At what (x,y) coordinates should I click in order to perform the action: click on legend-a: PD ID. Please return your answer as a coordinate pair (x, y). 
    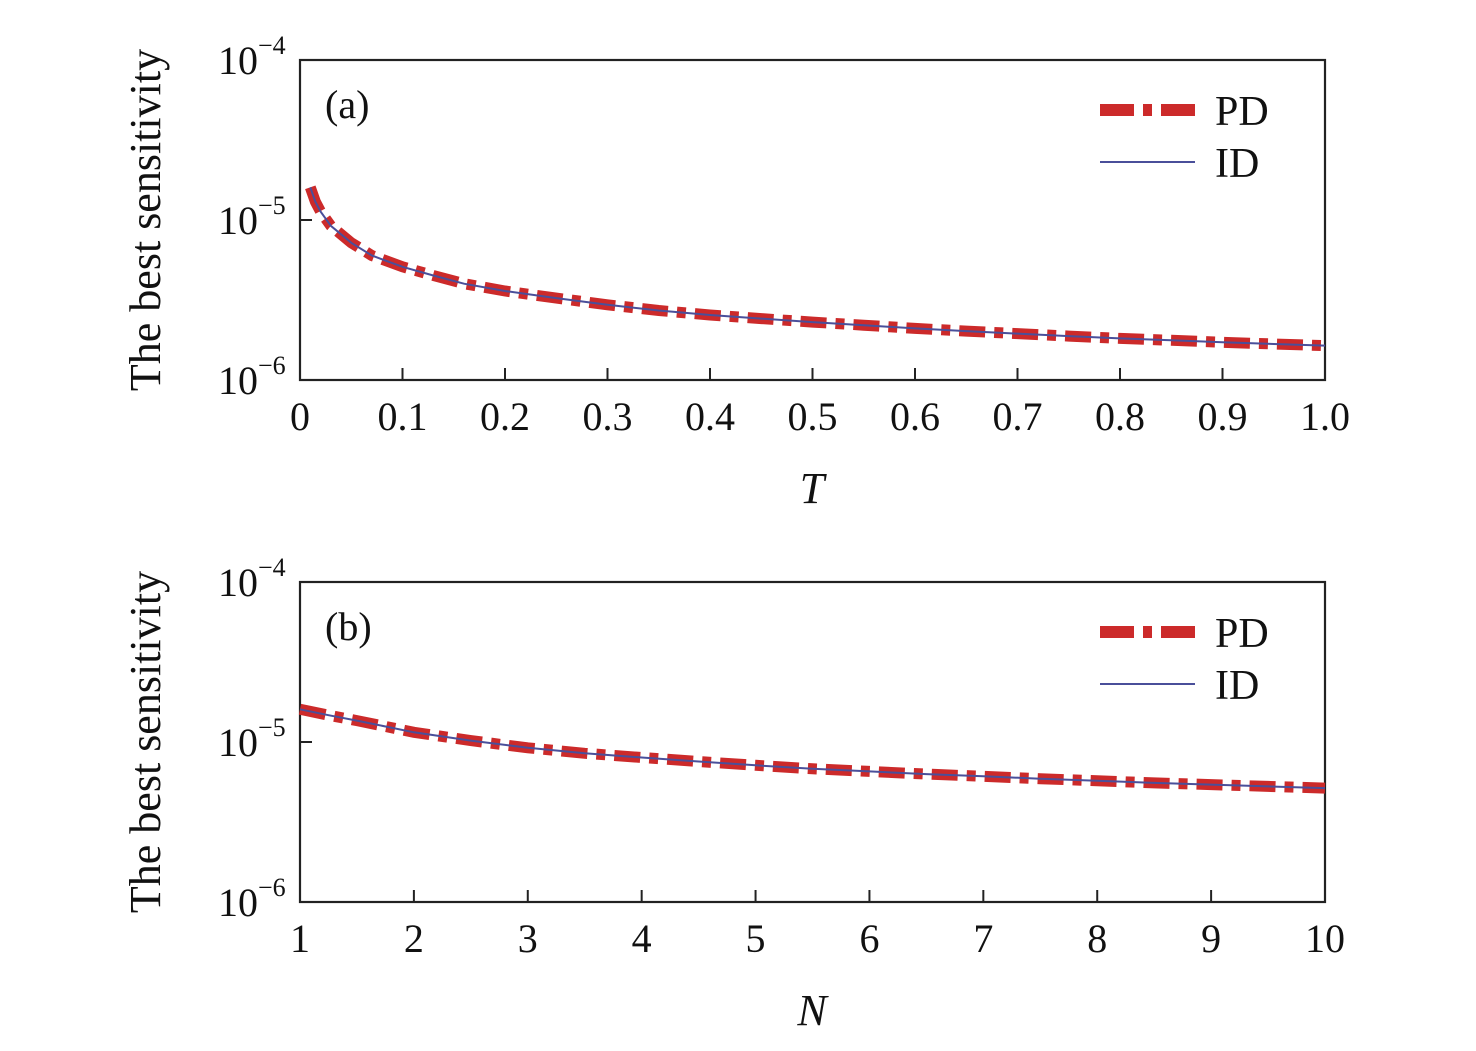
    Looking at the image, I should click on (1184, 138).